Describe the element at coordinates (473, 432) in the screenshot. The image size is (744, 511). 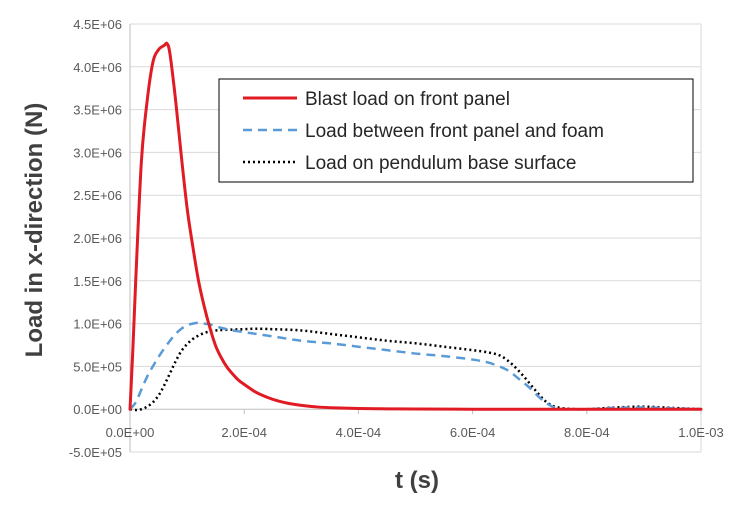
I see `x-tick-label: 6.0E-04` at that location.